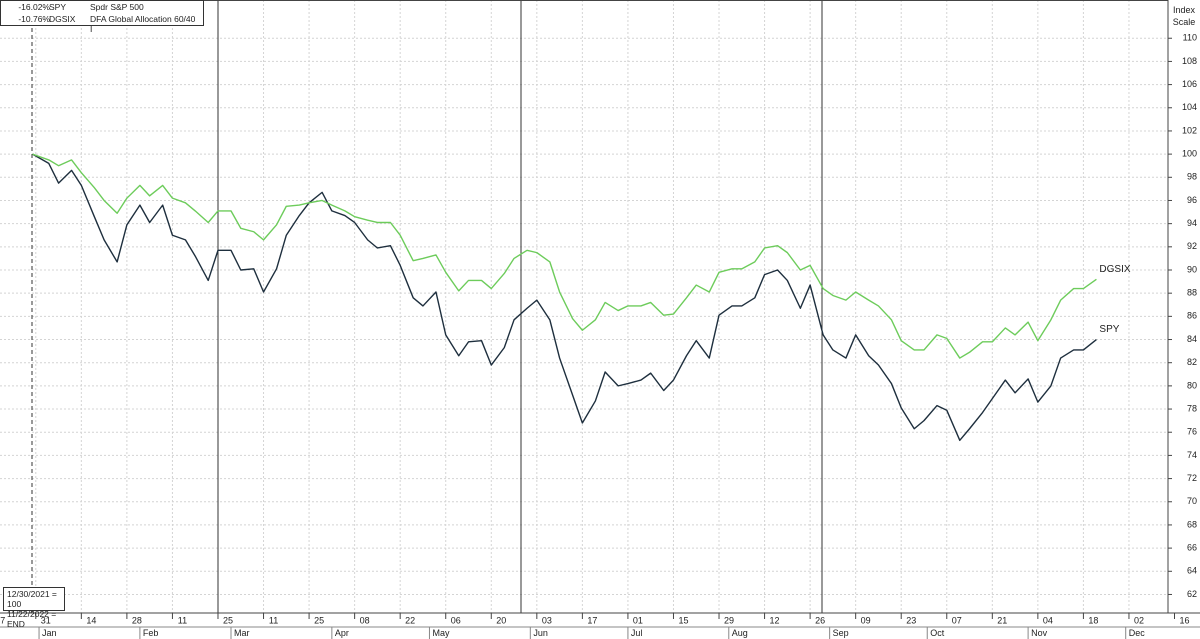 The height and width of the screenshot is (639, 1200). Describe the element at coordinates (342, 633) in the screenshot. I see `month-label: Apr` at that location.